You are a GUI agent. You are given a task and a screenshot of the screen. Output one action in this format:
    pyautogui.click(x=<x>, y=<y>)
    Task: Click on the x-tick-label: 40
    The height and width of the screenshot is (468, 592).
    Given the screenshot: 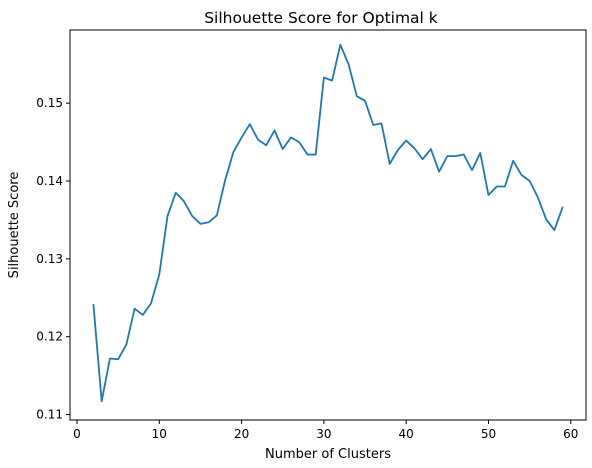 What is the action you would take?
    pyautogui.click(x=406, y=434)
    